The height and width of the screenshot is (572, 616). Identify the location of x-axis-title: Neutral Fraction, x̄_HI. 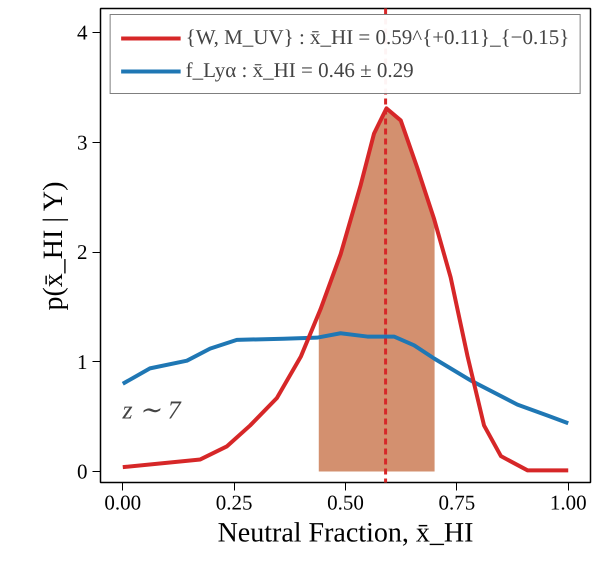
(346, 533).